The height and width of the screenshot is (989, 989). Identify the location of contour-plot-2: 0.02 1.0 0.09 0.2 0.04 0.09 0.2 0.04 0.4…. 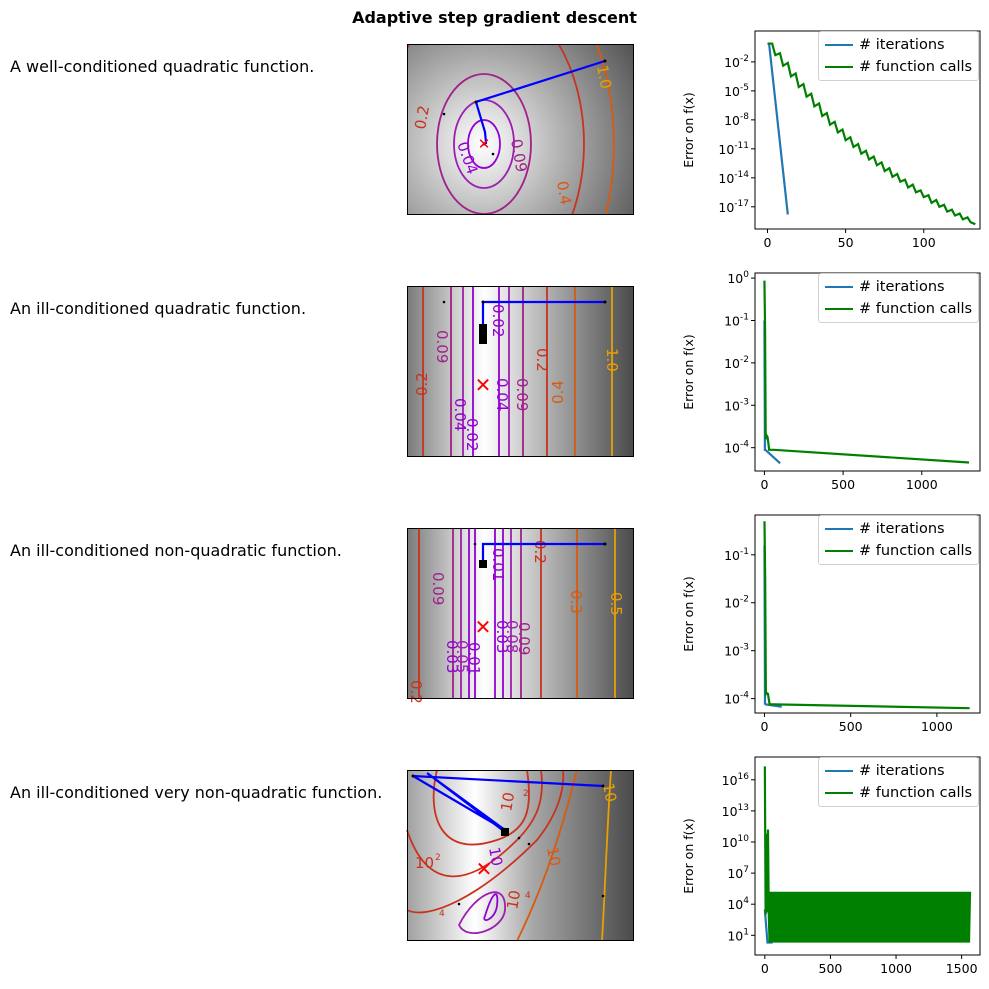
(520, 371).